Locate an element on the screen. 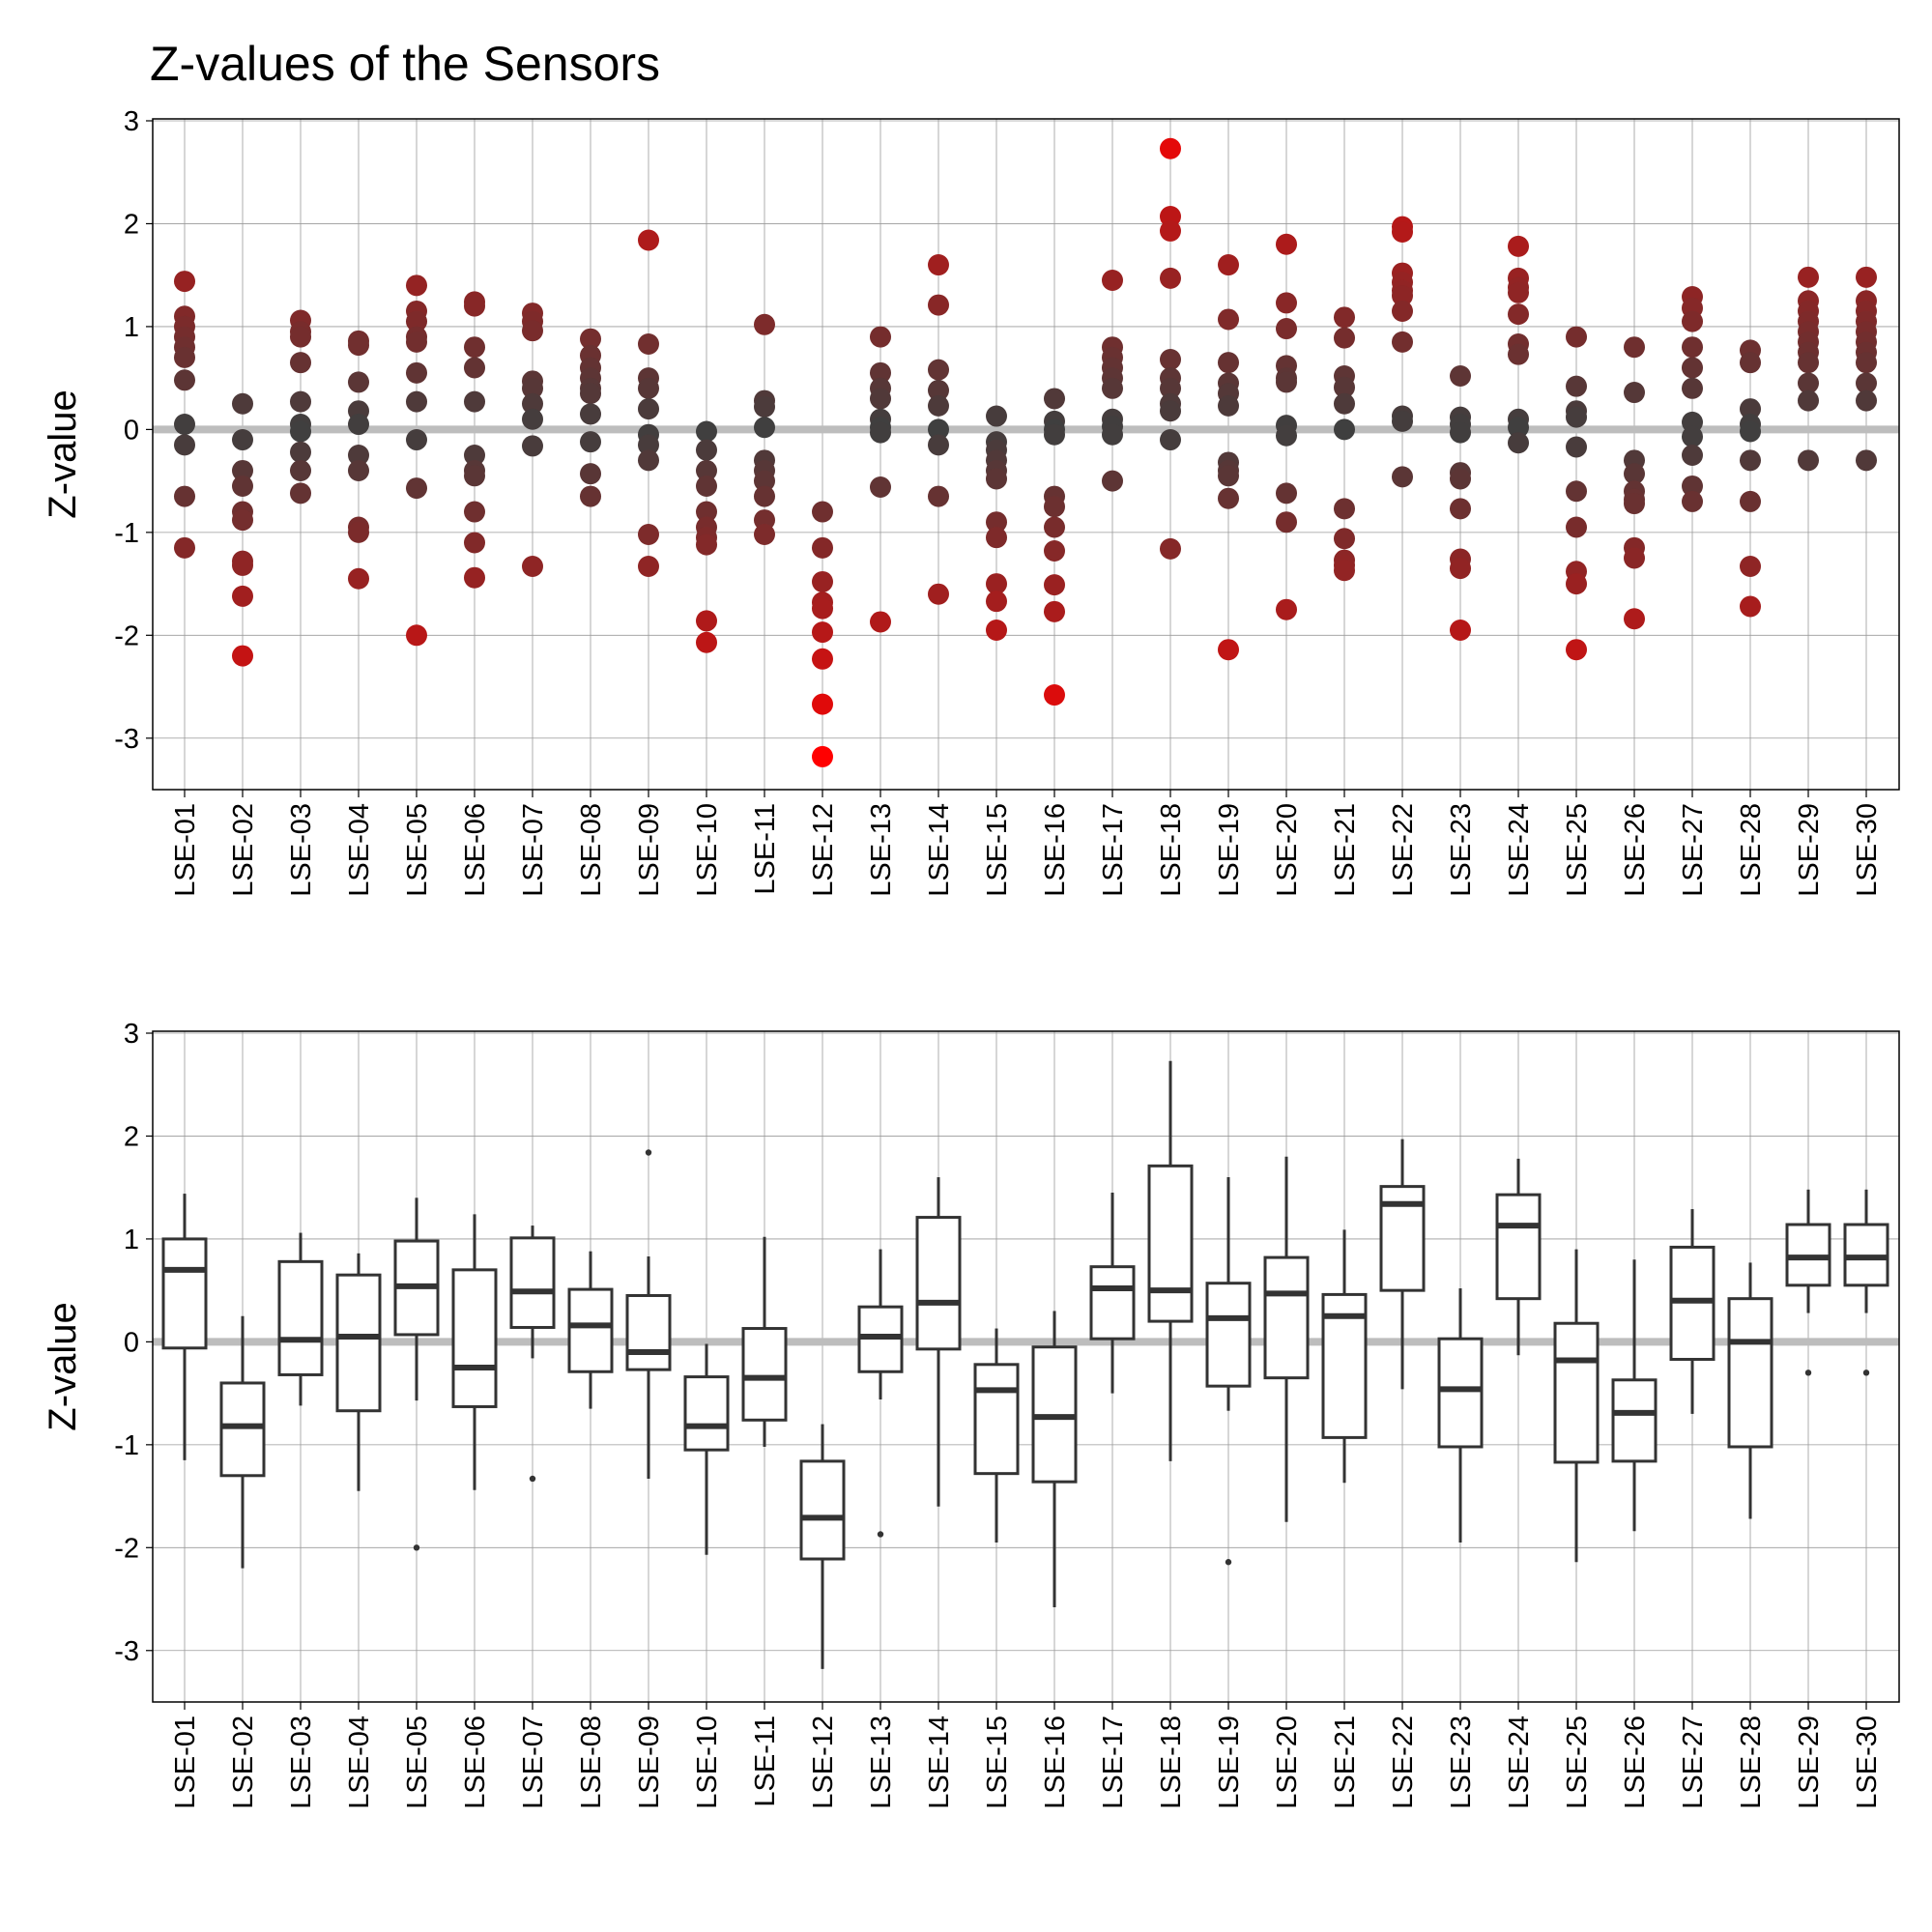  x-tick-label: LSE-11 is located at coordinates (765, 849).